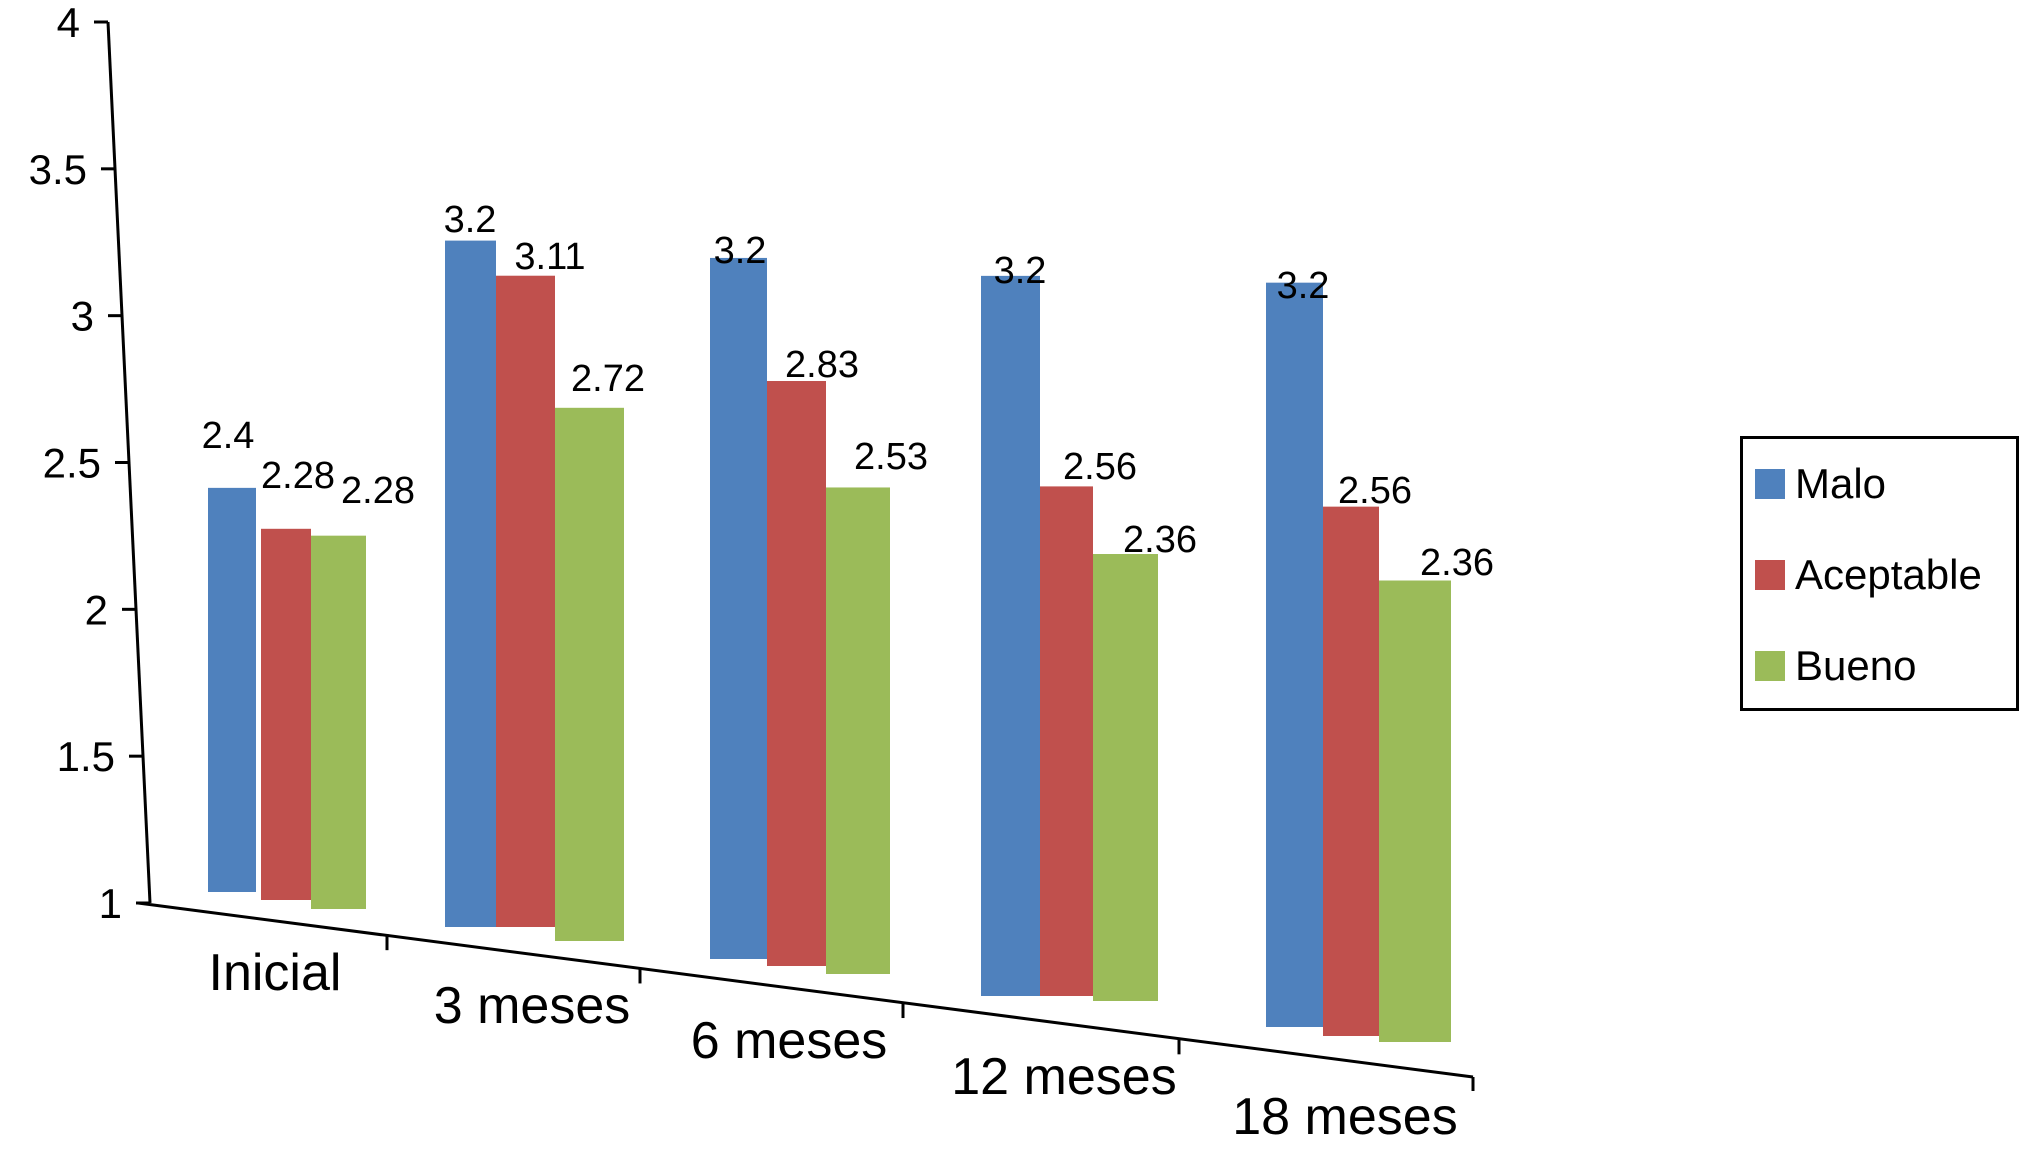  Describe the element at coordinates (1770, 666) in the screenshot. I see `legend-swatch-bueno` at that location.